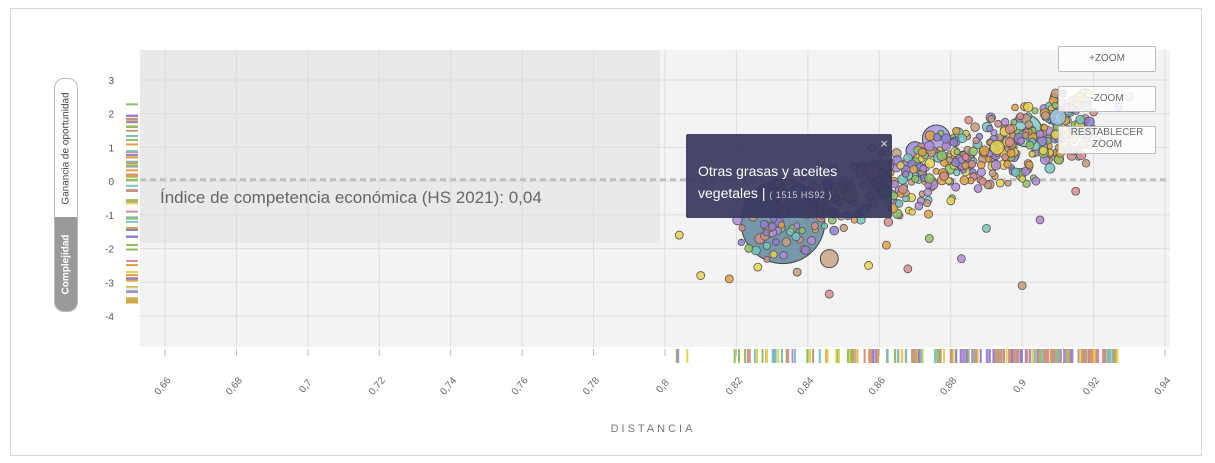 The height and width of the screenshot is (463, 1215). I want to click on zoom-out-button: -ZOOM, so click(1107, 99).